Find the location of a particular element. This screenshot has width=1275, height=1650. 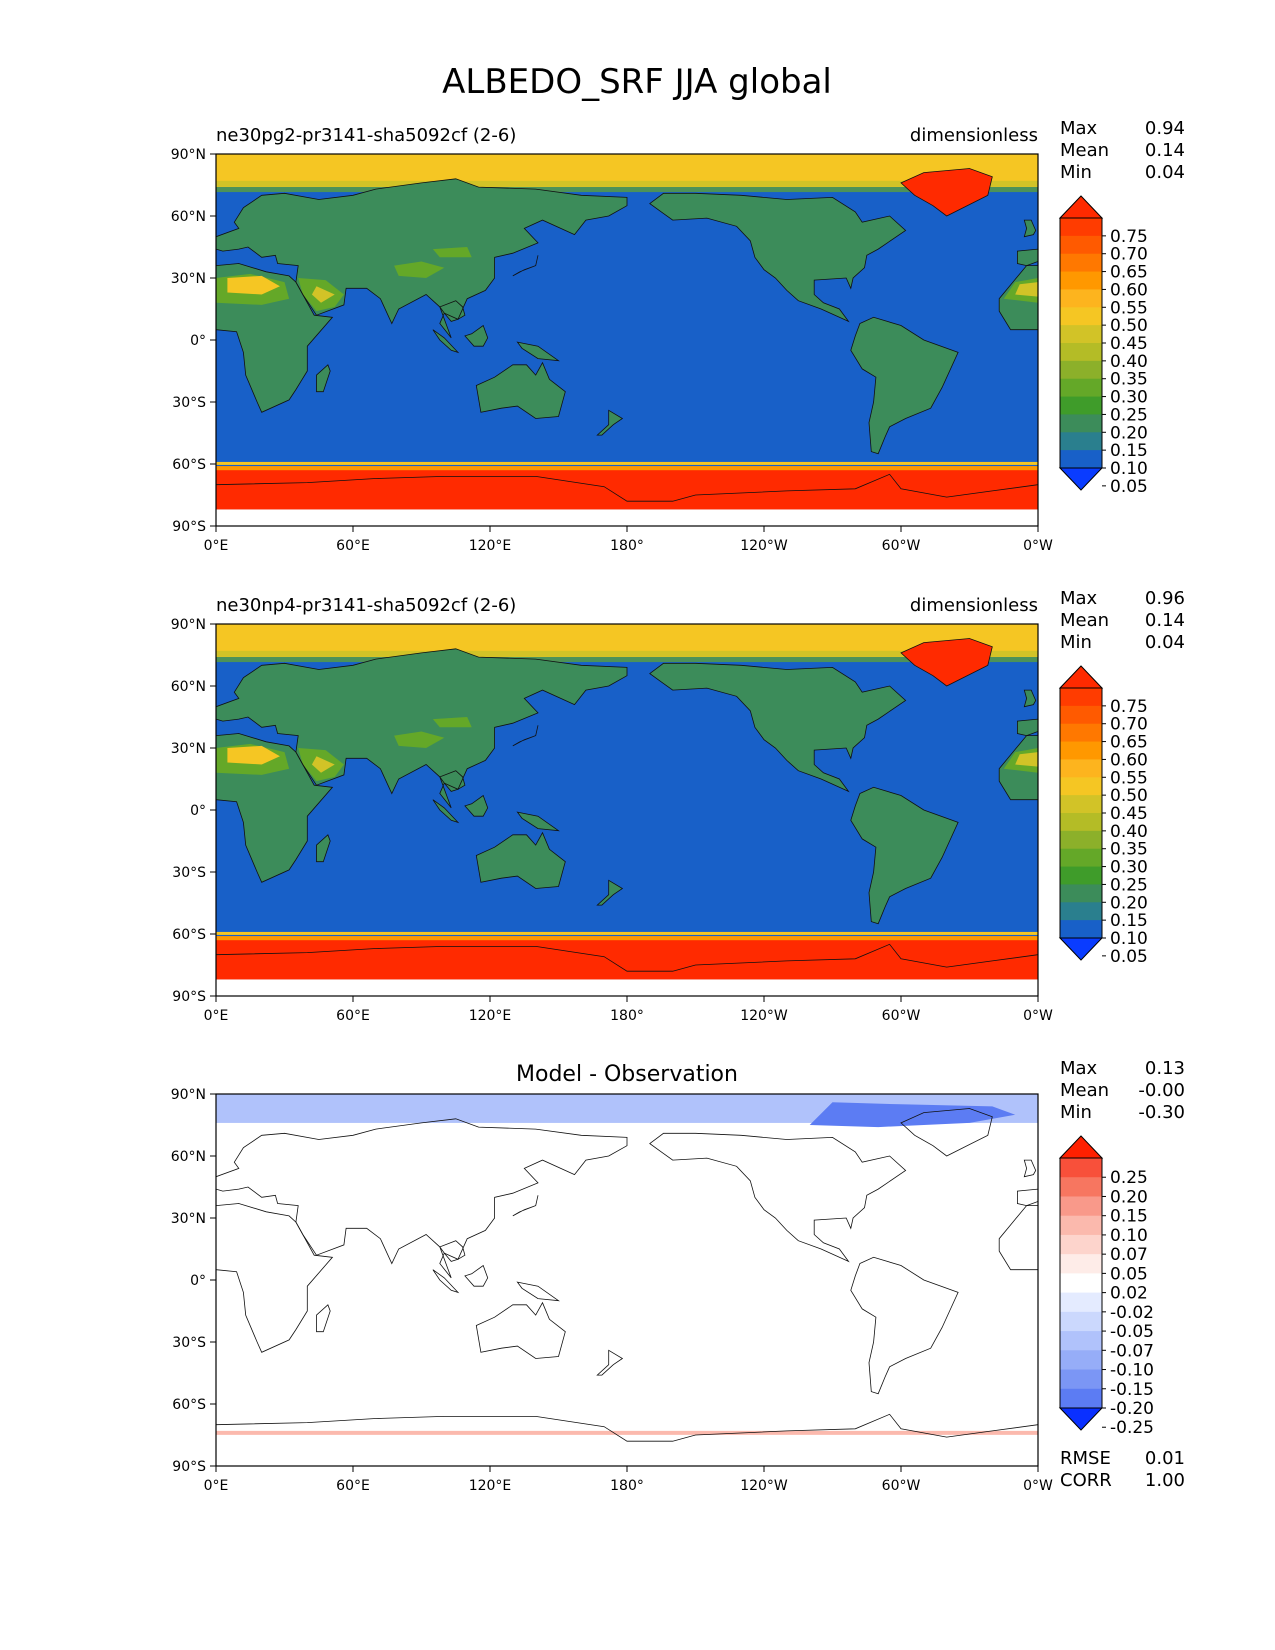

desert-core-w is located at coordinates (1026, 289).